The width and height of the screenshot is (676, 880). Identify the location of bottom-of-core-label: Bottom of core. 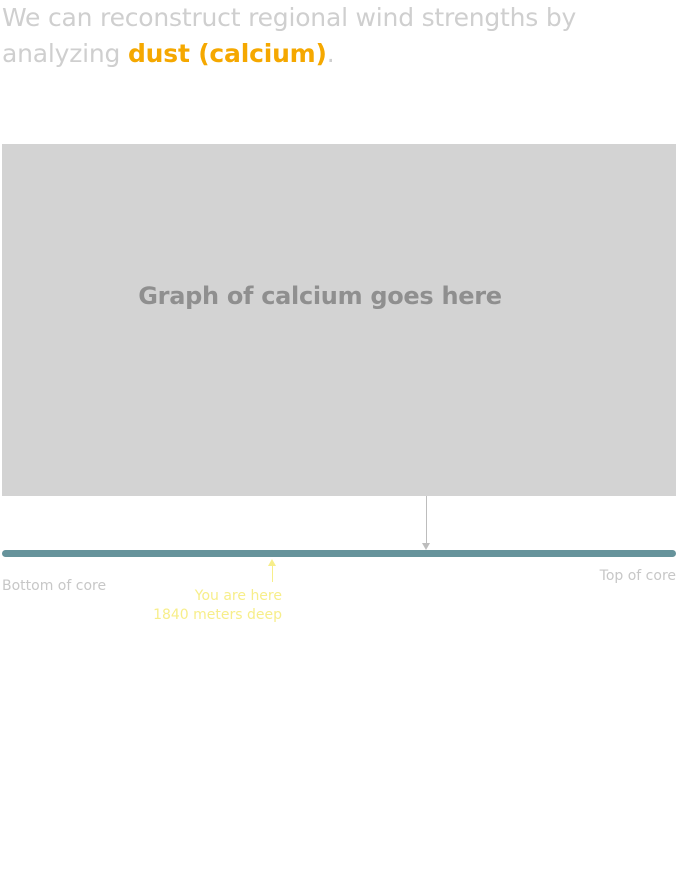
(54, 586).